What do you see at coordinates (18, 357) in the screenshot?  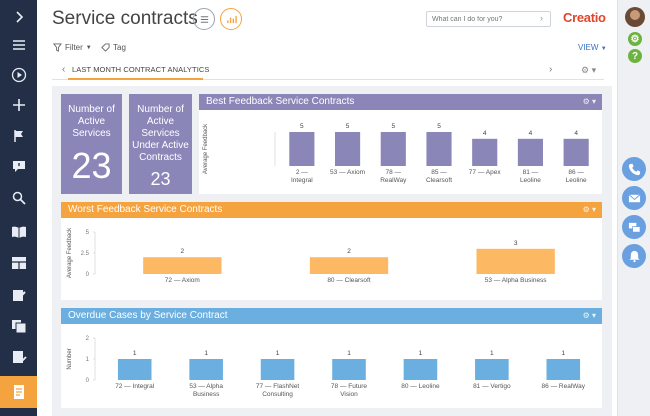 I see `document-check-icon` at bounding box center [18, 357].